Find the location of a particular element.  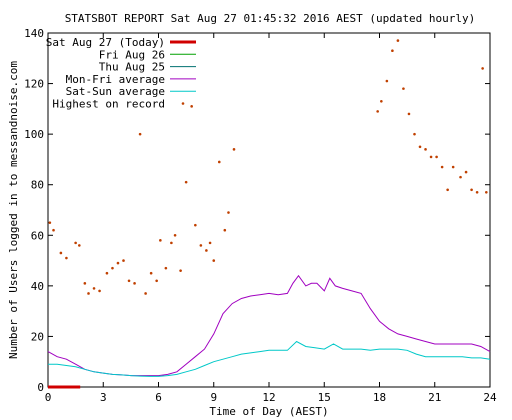

y-tick-label: 120 is located at coordinates (34, 84).